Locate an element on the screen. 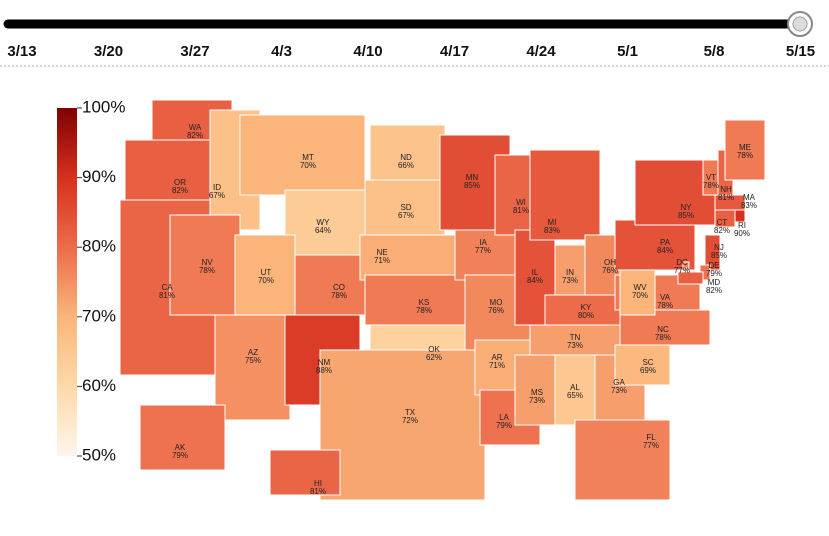  state-name: SC is located at coordinates (647, 362).